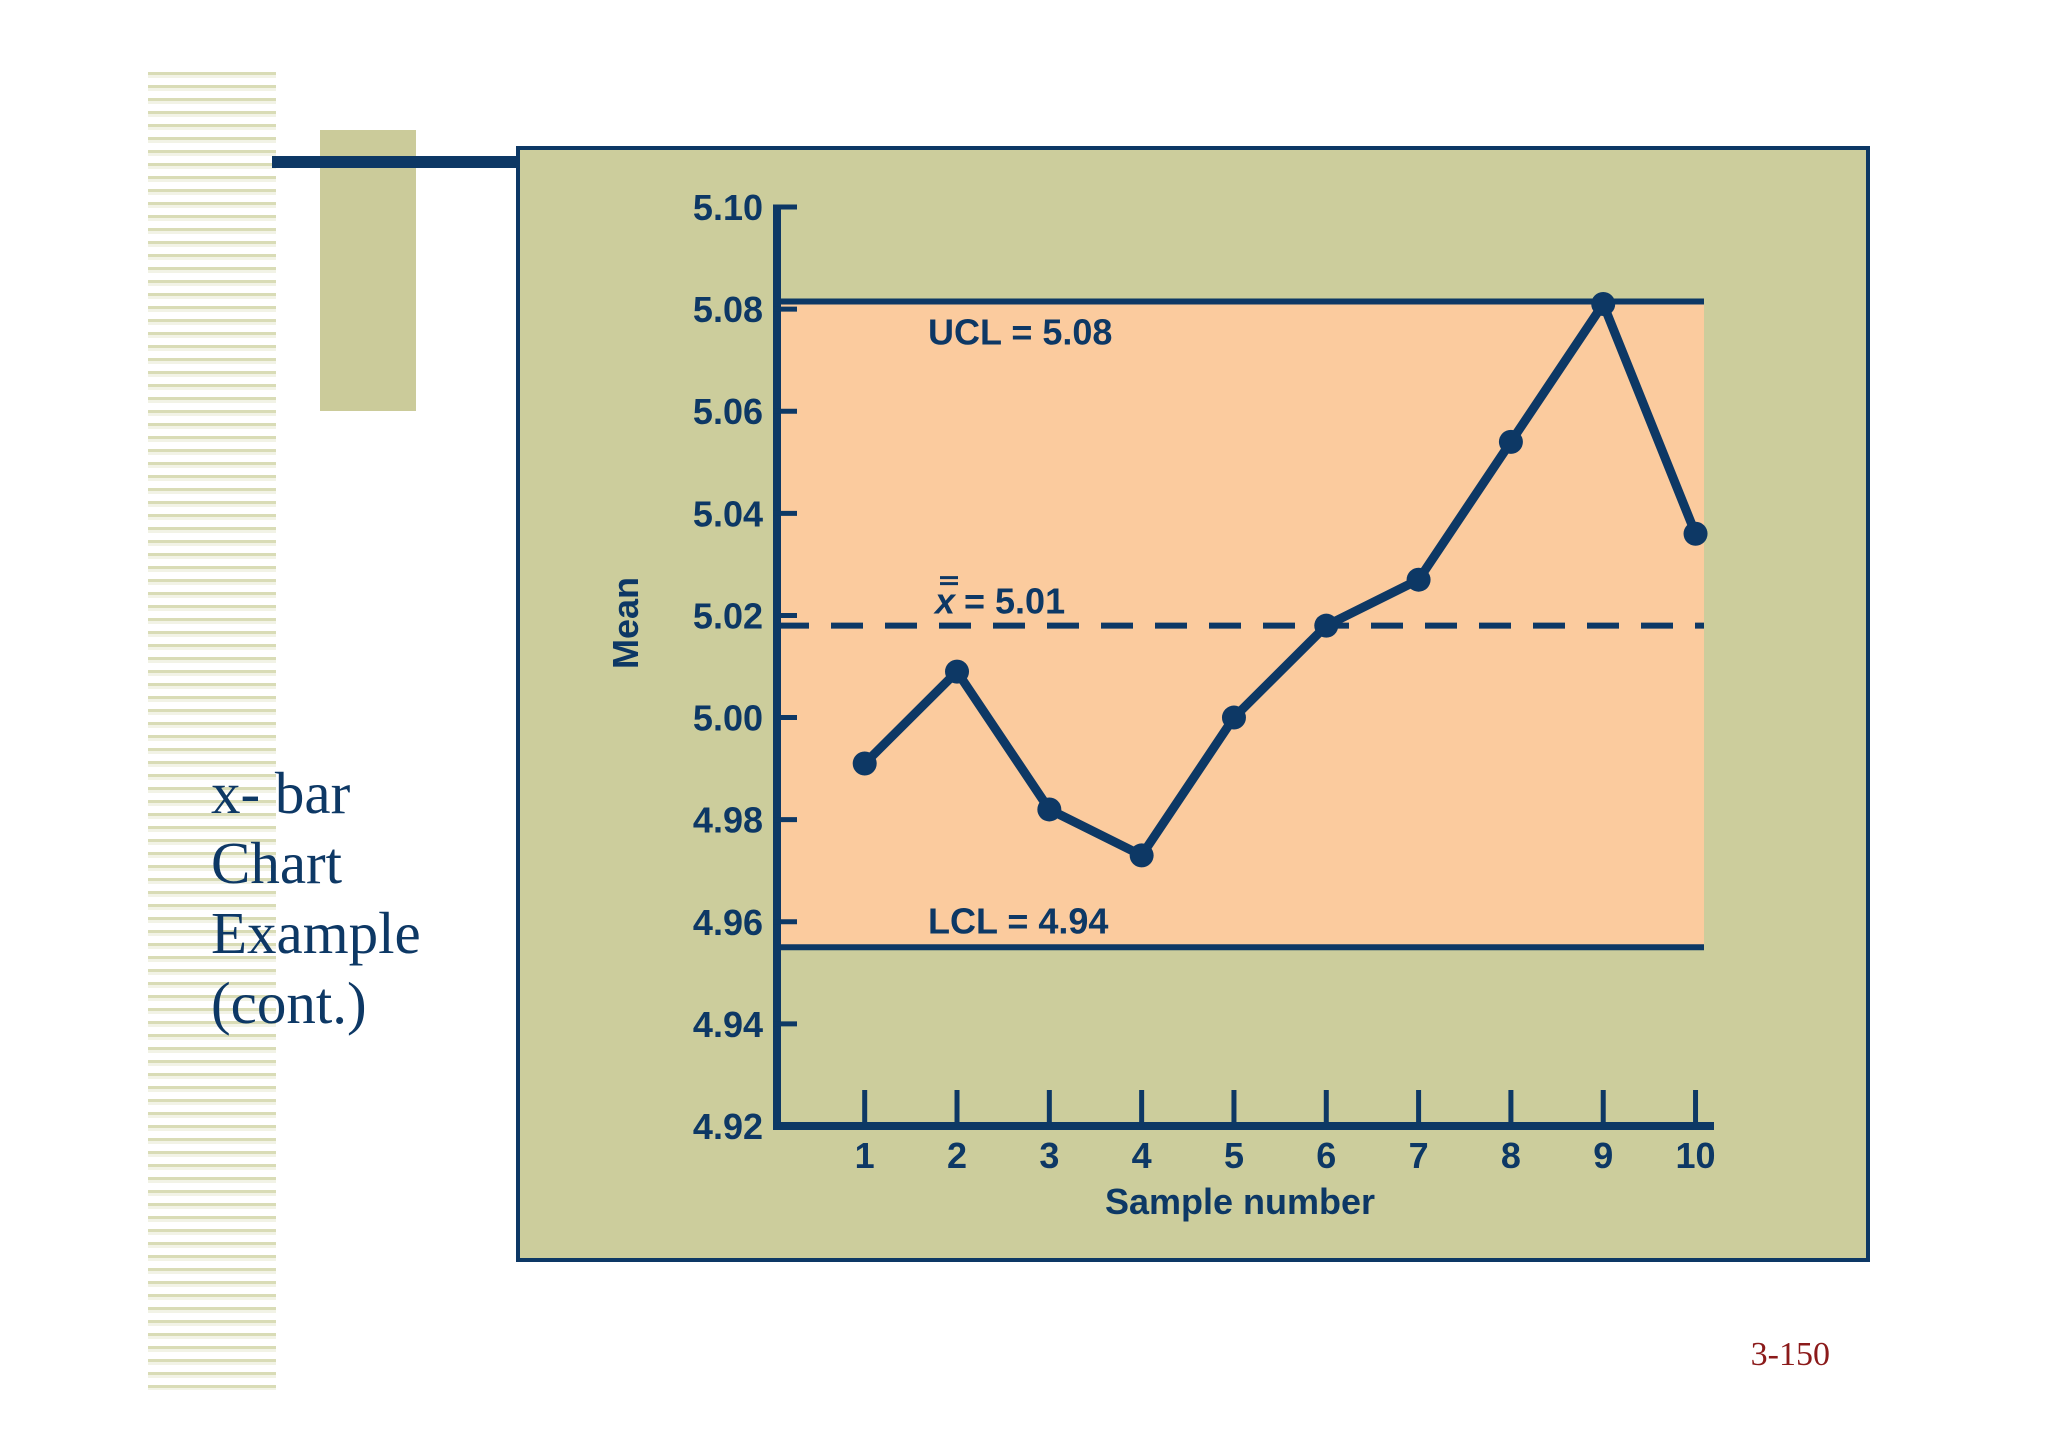 The width and height of the screenshot is (2048, 1447). I want to click on ucl-label: UCL = 5.08, so click(1020, 331).